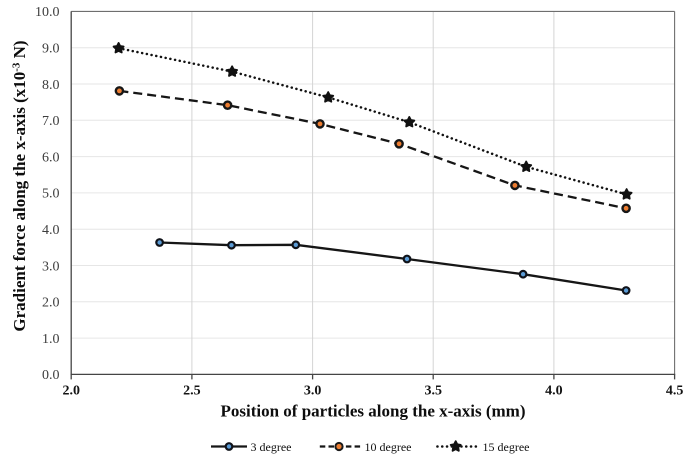 This screenshot has width=685, height=458. I want to click on svg-text: 7.0, so click(51, 121).